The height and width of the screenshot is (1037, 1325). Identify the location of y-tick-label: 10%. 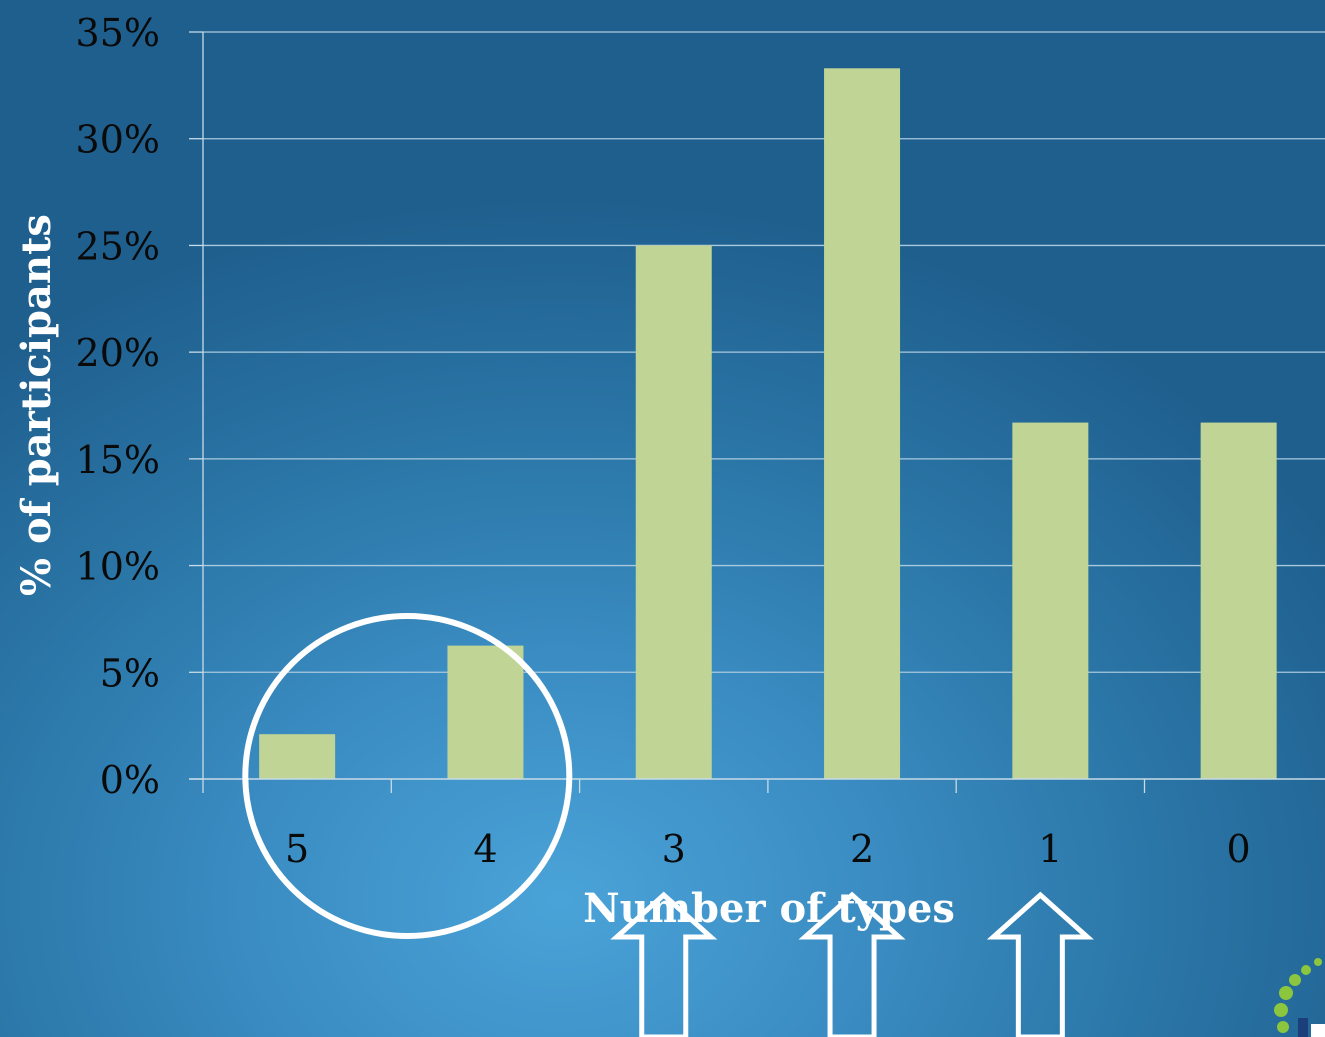
(118, 567).